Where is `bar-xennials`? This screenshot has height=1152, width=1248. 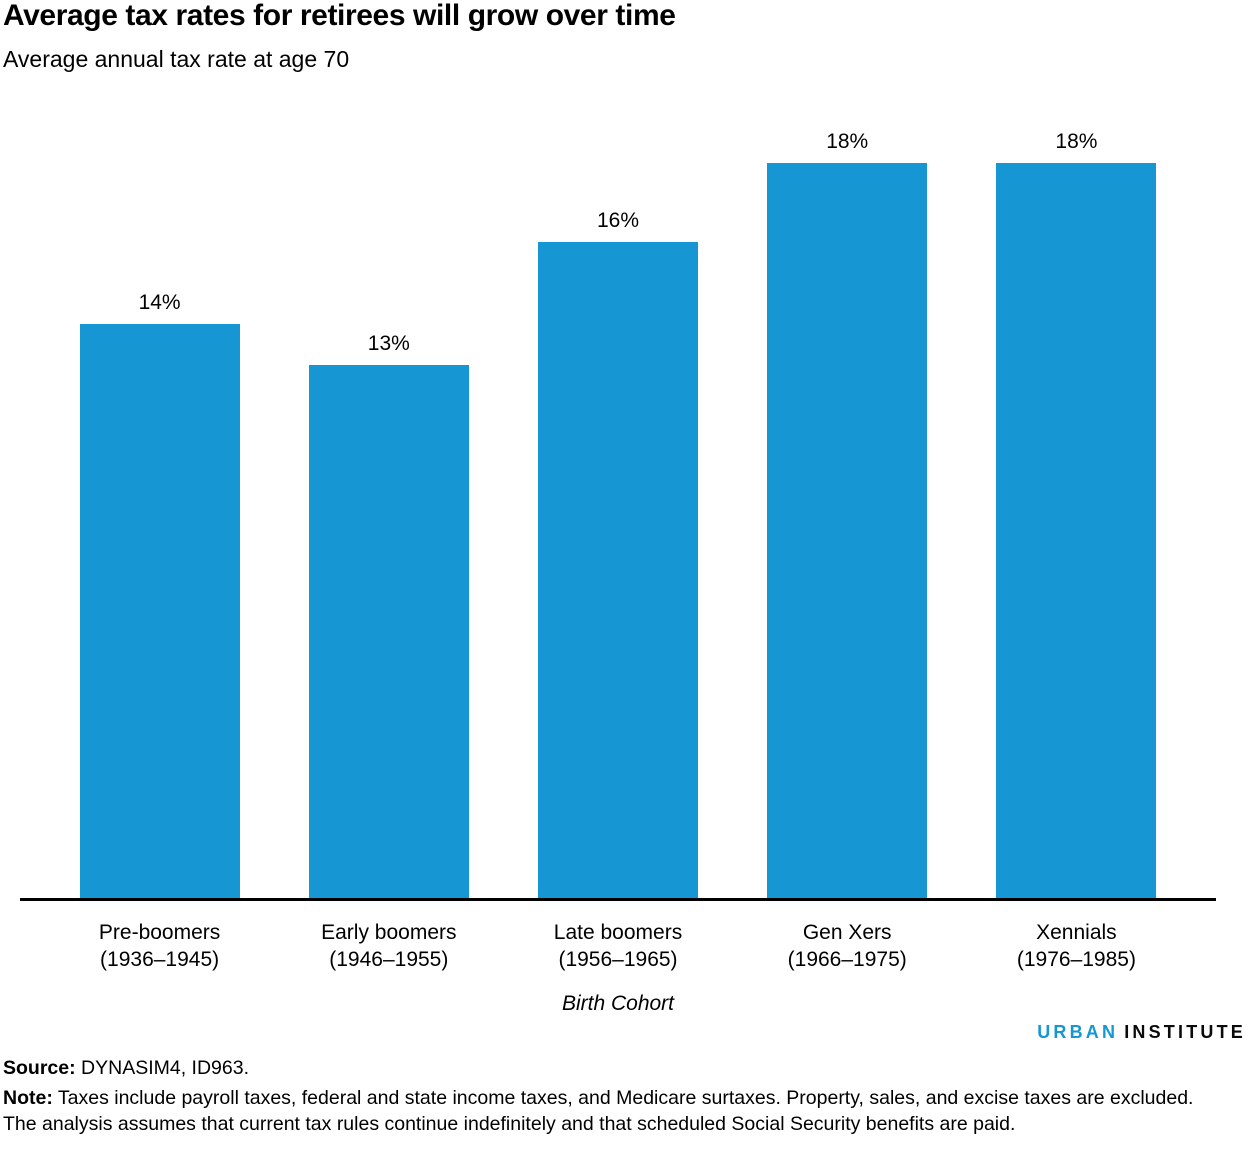
bar-xennials is located at coordinates (1076, 530).